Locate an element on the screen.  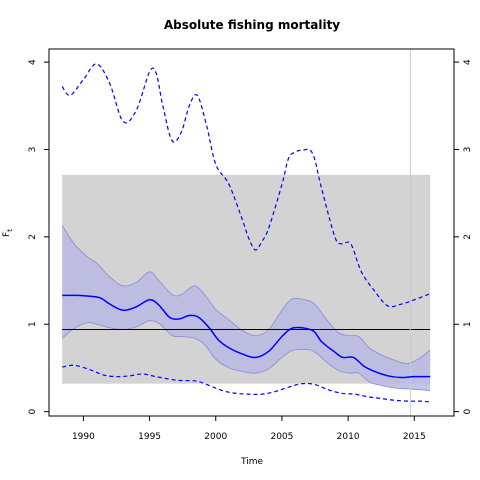
y-tick-label: 4 is located at coordinates (33, 62).